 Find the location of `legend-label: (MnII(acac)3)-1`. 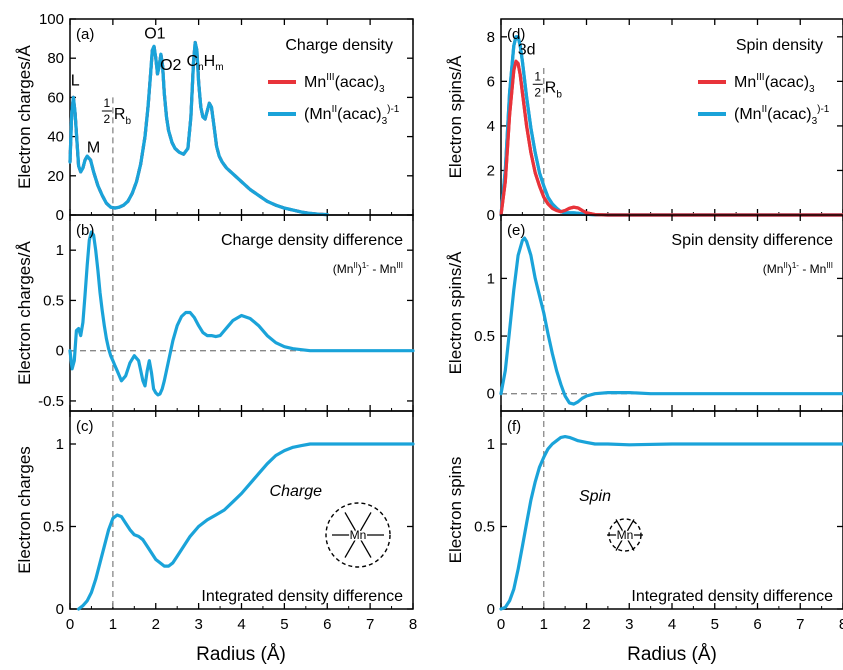

legend-label: (MnII(acac)3)-1 is located at coordinates (352, 115).